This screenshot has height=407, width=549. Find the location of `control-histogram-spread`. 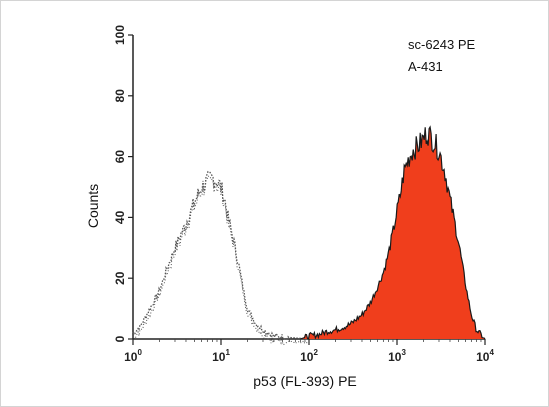

control-histogram-spread is located at coordinates (221, 260).